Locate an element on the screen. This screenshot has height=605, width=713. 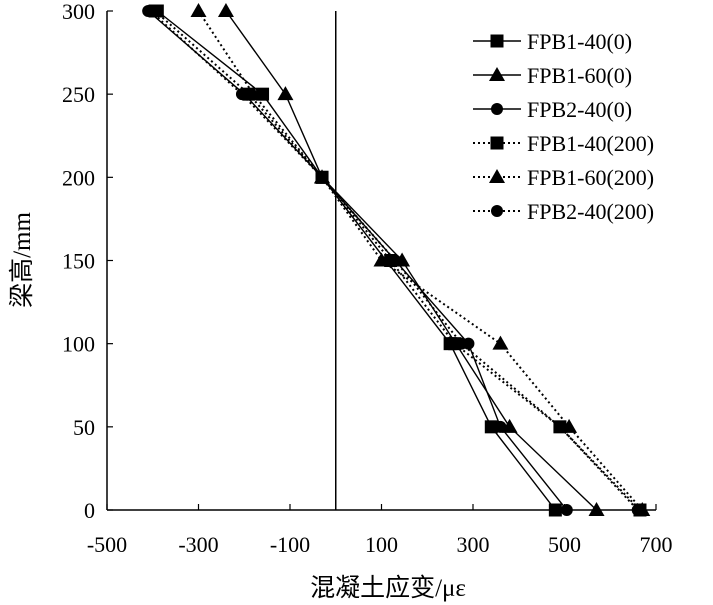
y-tick-label: 300 is located at coordinates (78, 12).